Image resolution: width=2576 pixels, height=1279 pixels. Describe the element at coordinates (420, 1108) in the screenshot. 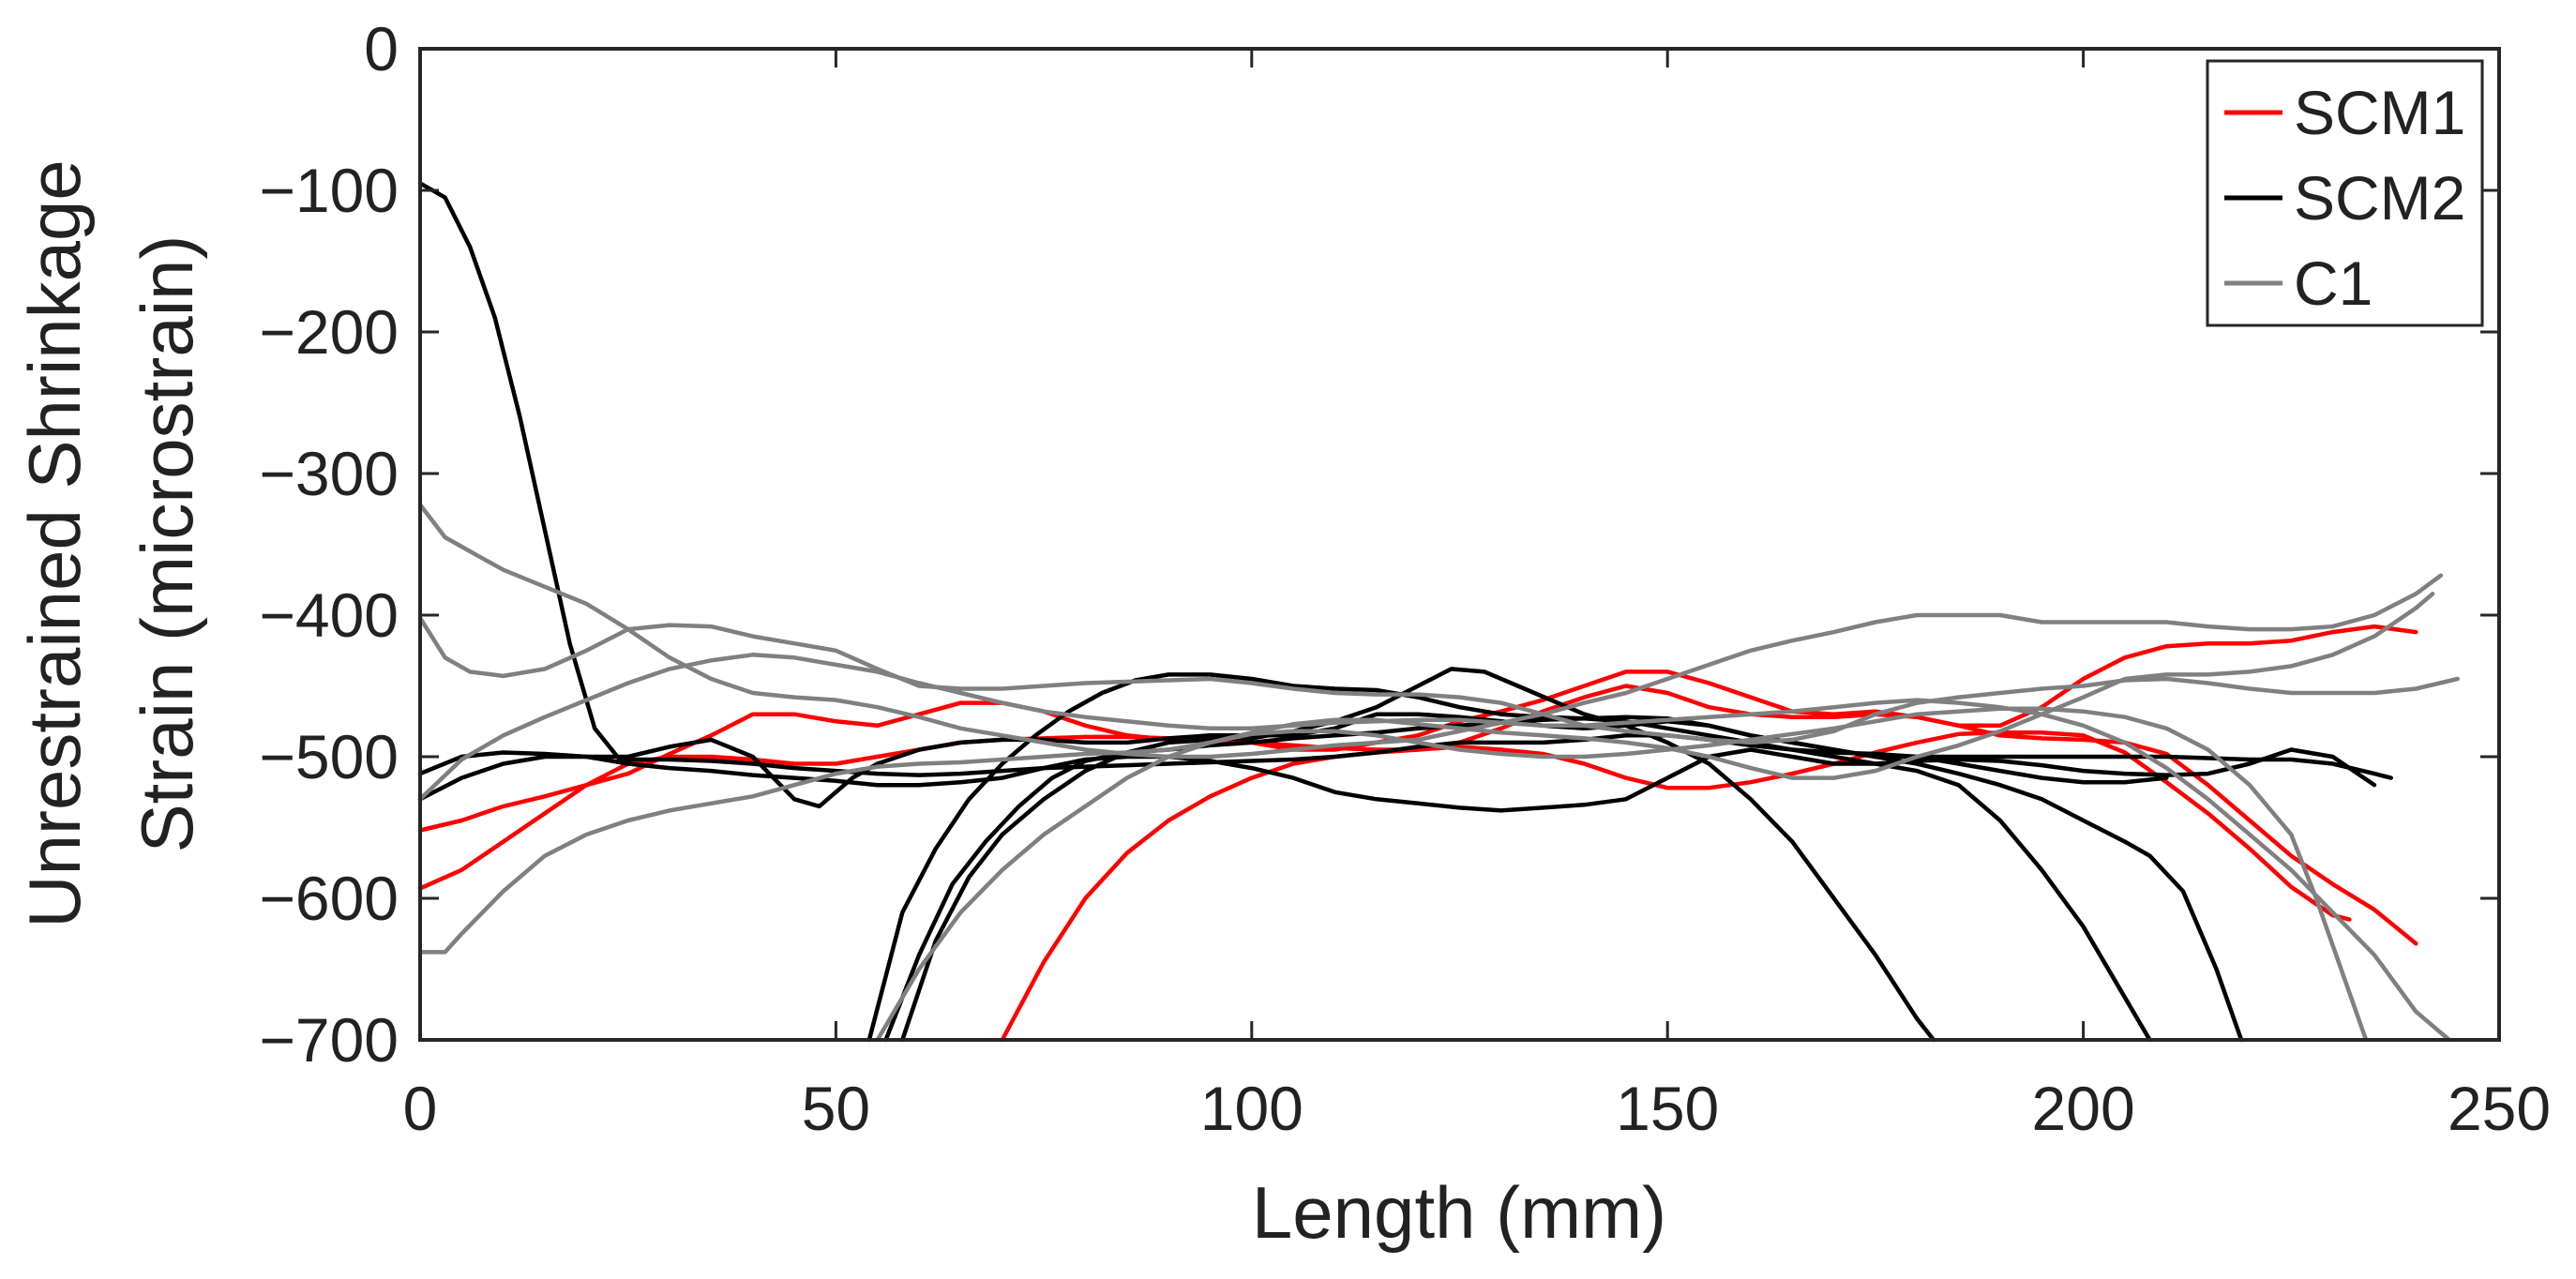

I see `x-tick-label-0: 0` at that location.